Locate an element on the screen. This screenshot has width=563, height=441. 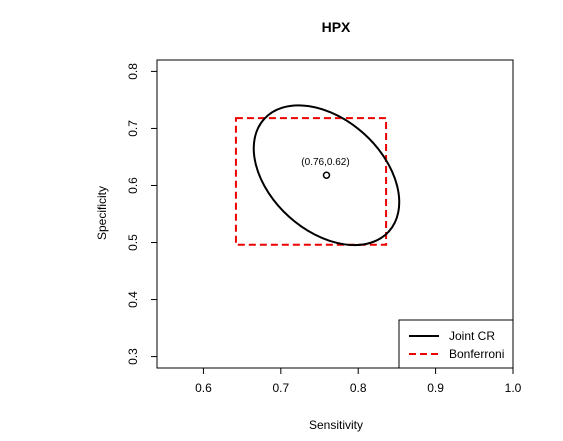
point-estimate is located at coordinates (326, 175).